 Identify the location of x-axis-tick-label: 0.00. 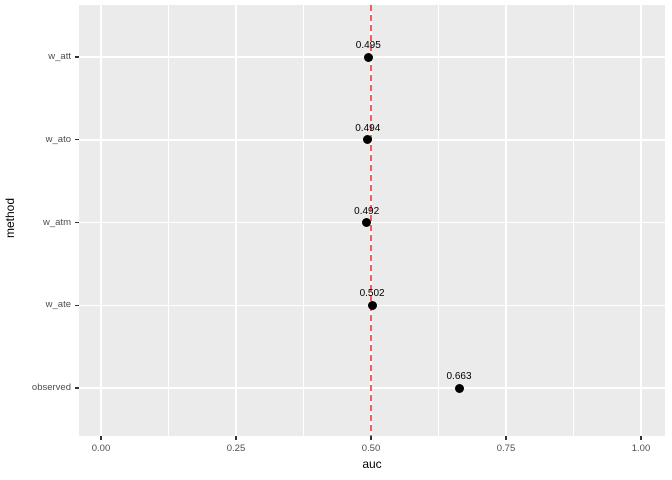
(101, 448).